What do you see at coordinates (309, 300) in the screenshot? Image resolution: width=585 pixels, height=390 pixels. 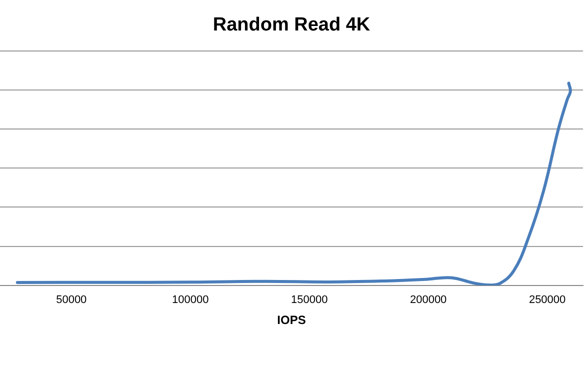 I see `x-tick-label: 150000` at bounding box center [309, 300].